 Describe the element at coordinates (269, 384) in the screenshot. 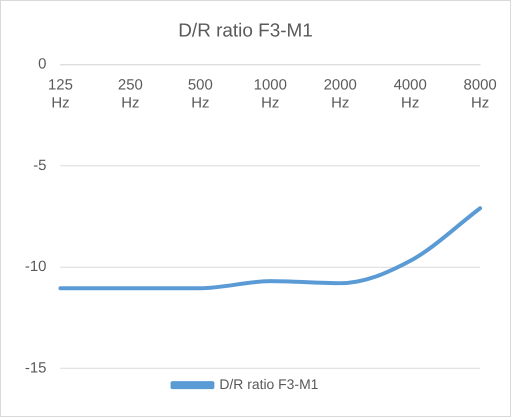

I see `legend-label: D/R ratio F3-M1` at that location.